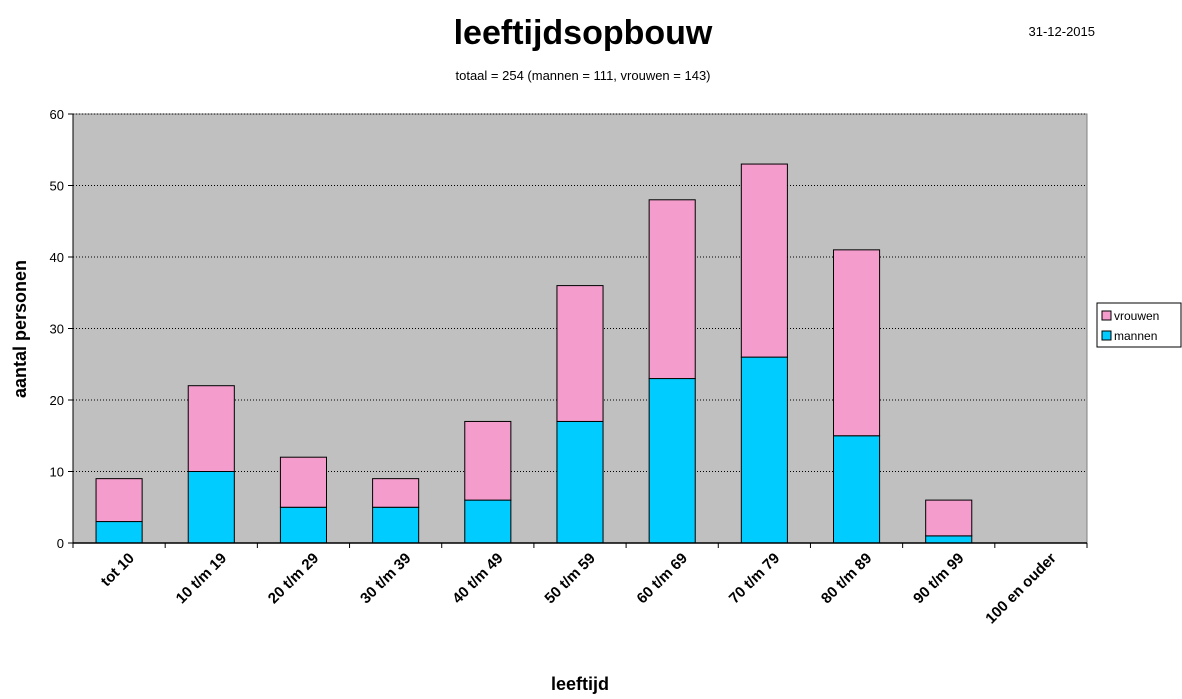  What do you see at coordinates (569, 578) in the screenshot?
I see `x-tick-label: 50 t/m 59` at bounding box center [569, 578].